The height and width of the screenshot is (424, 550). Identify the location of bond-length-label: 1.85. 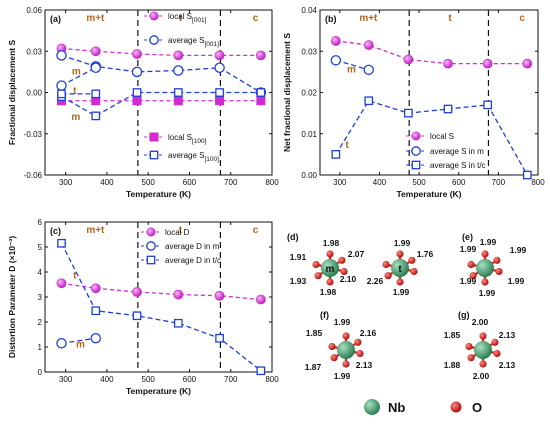
(314, 333).